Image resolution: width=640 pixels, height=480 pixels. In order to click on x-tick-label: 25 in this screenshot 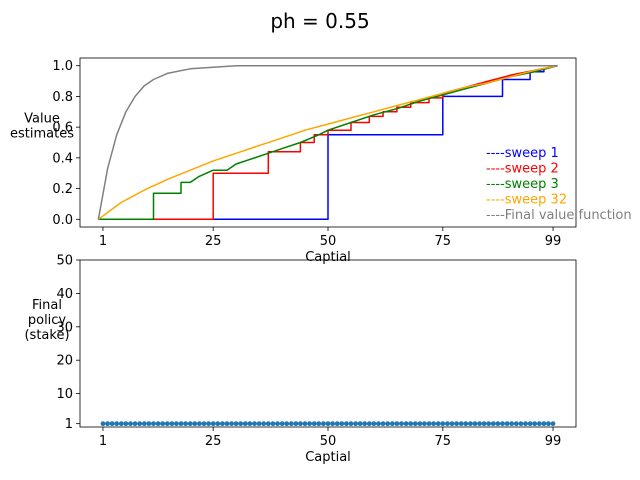, I will do `click(213, 241)`.